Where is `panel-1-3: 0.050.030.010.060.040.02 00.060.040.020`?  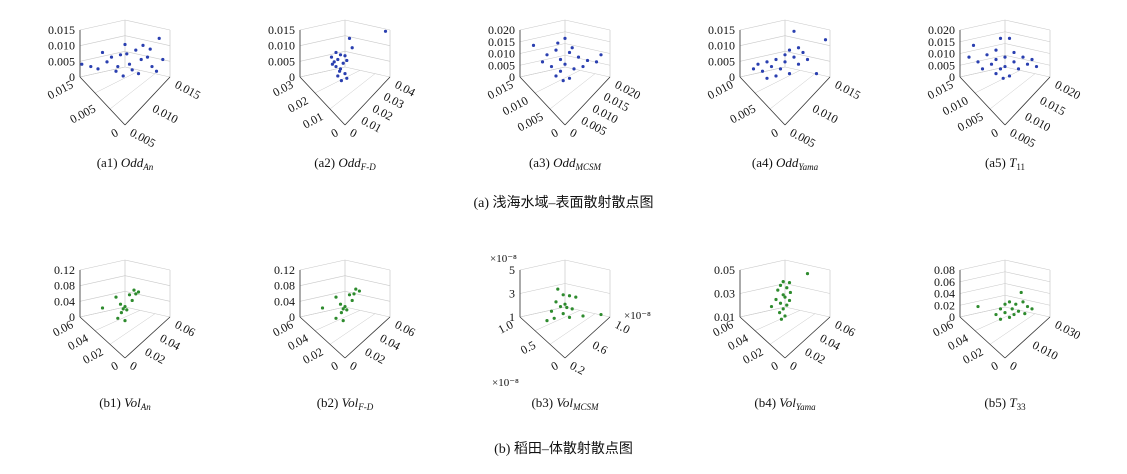 panel-1-3: 0.050.030.010.060.040.02 00.060.040.020 is located at coordinates (784, 316).